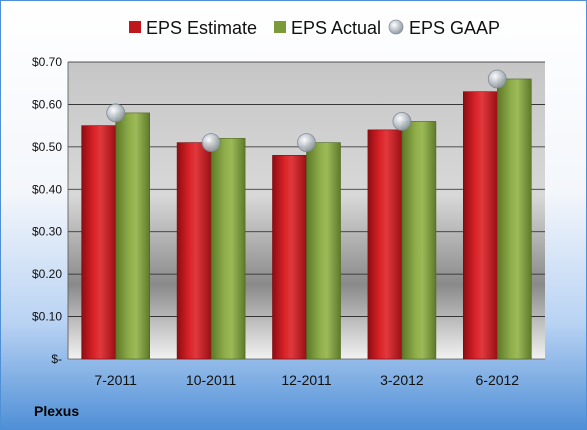  I want to click on x-category-label: 7-2011, so click(115, 380).